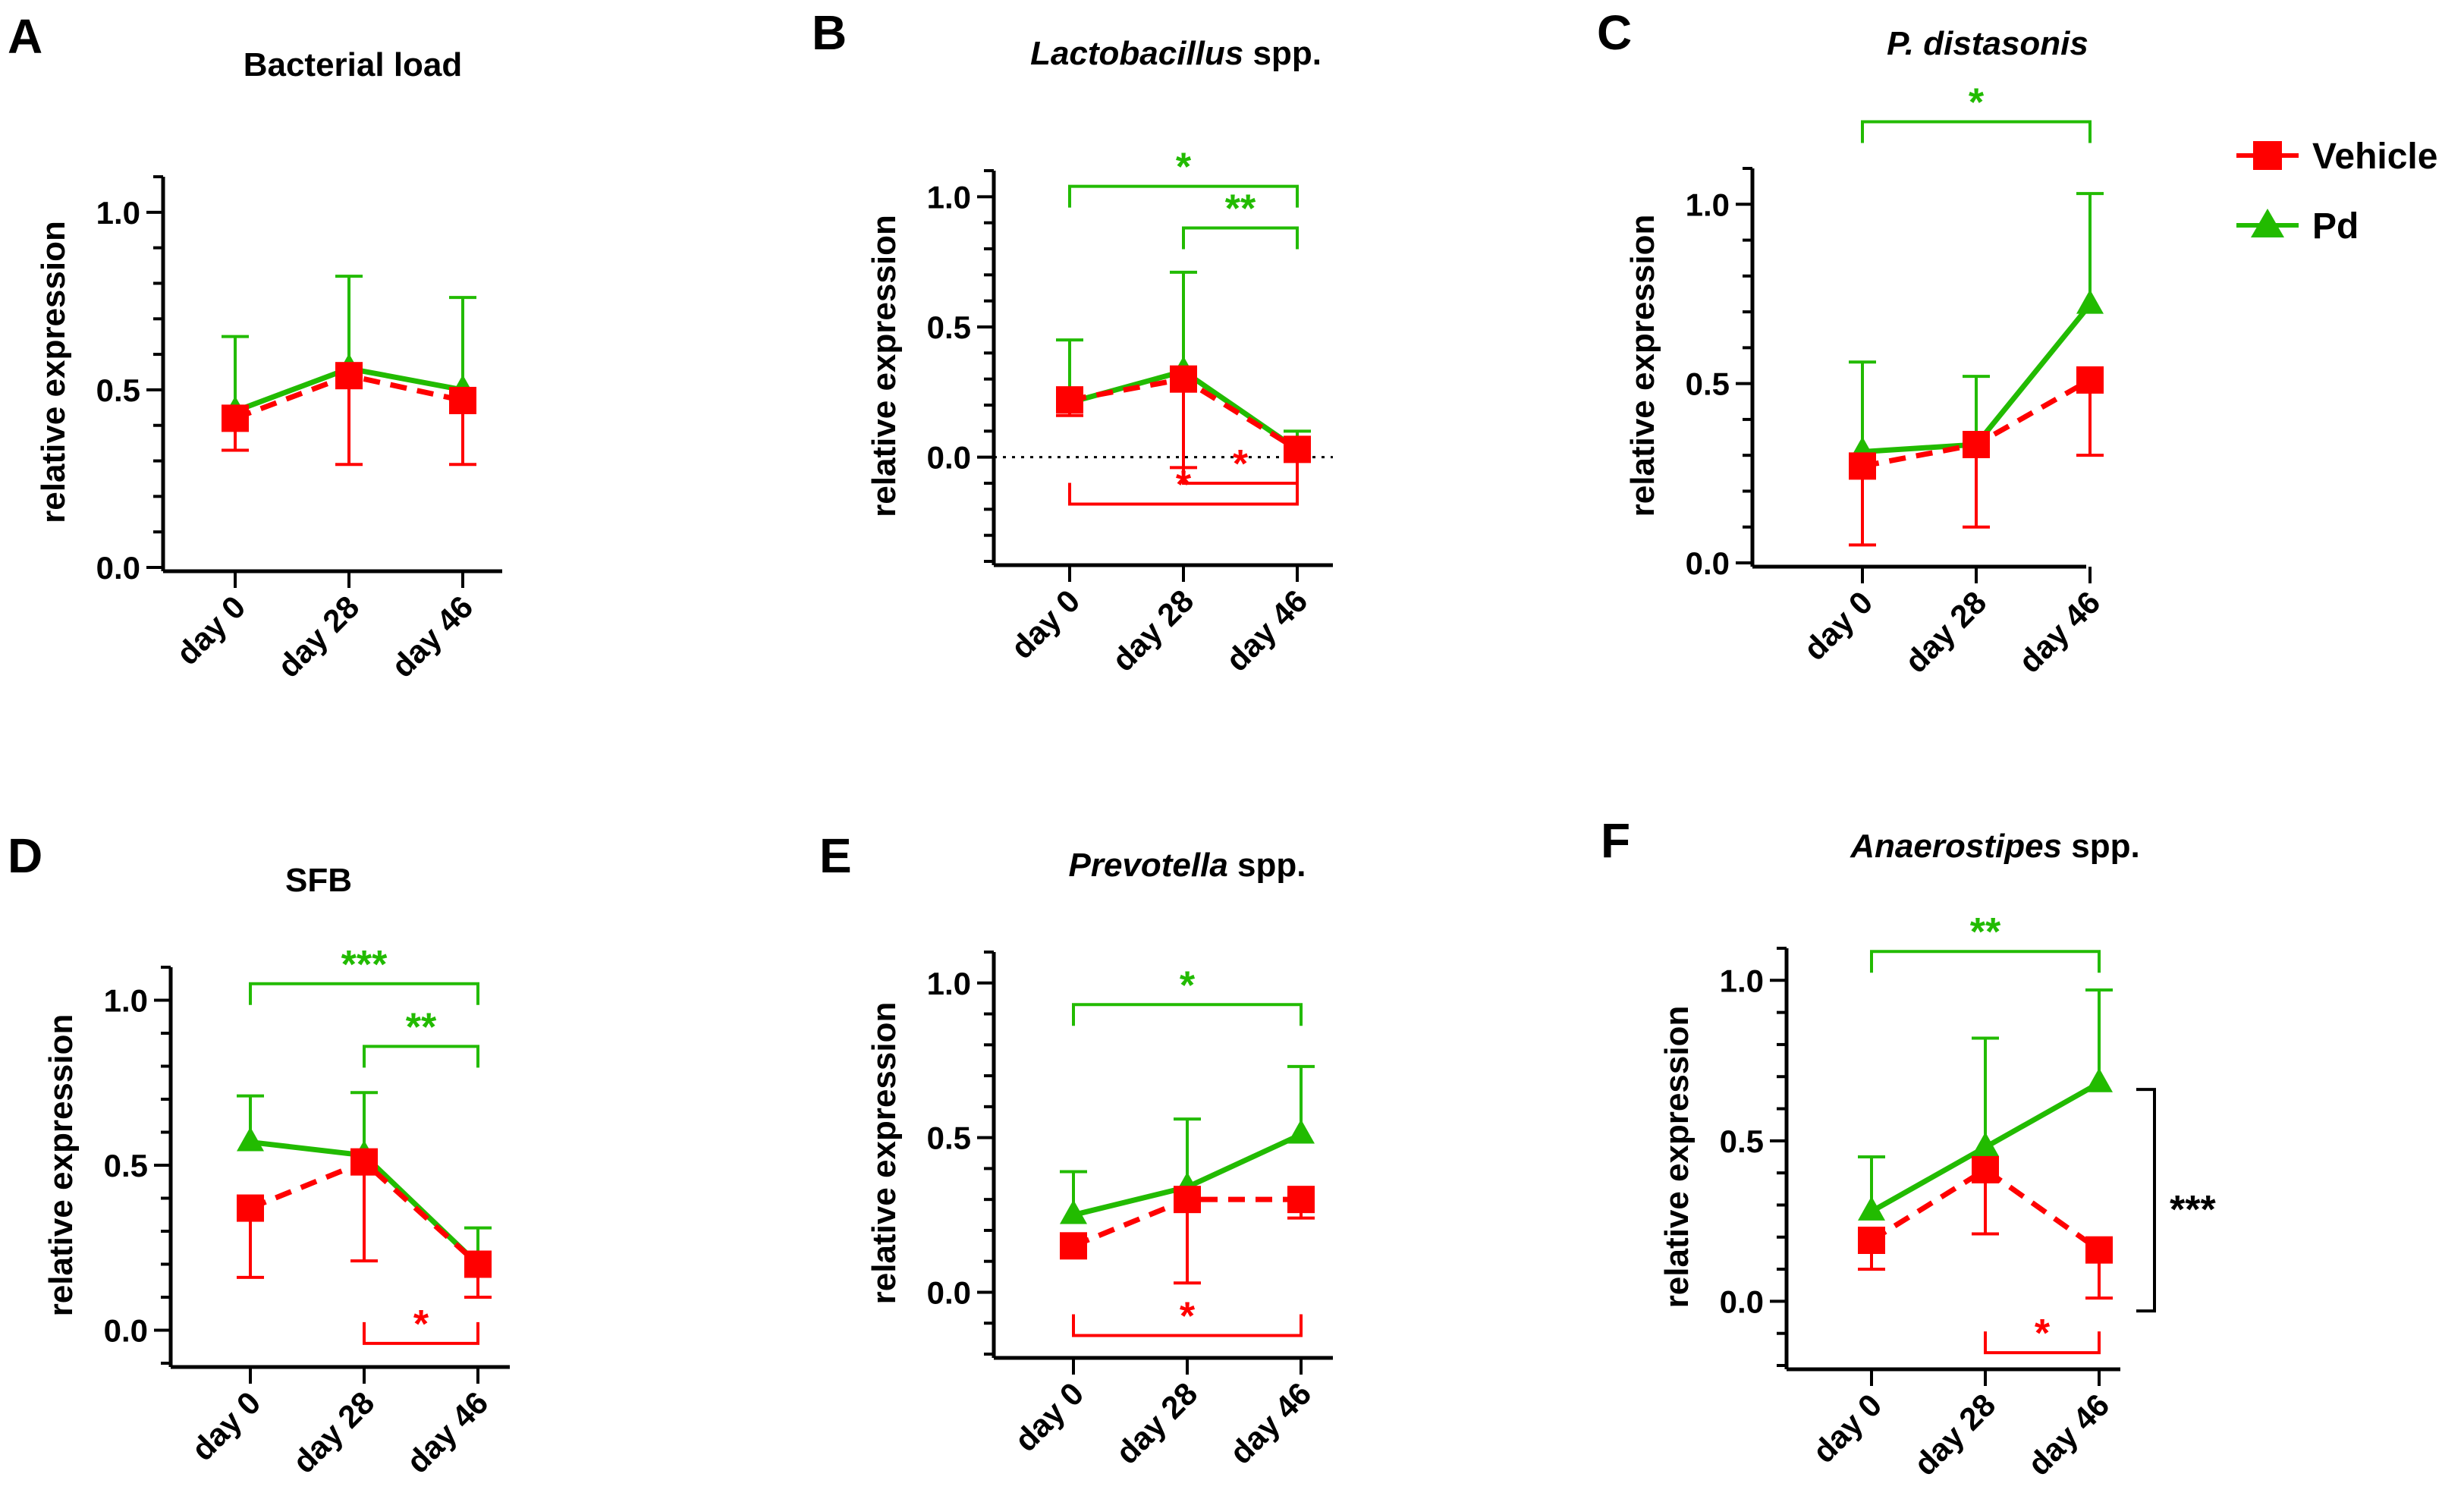 This screenshot has width=2464, height=1499. I want to click on panel-label: B, so click(829, 33).